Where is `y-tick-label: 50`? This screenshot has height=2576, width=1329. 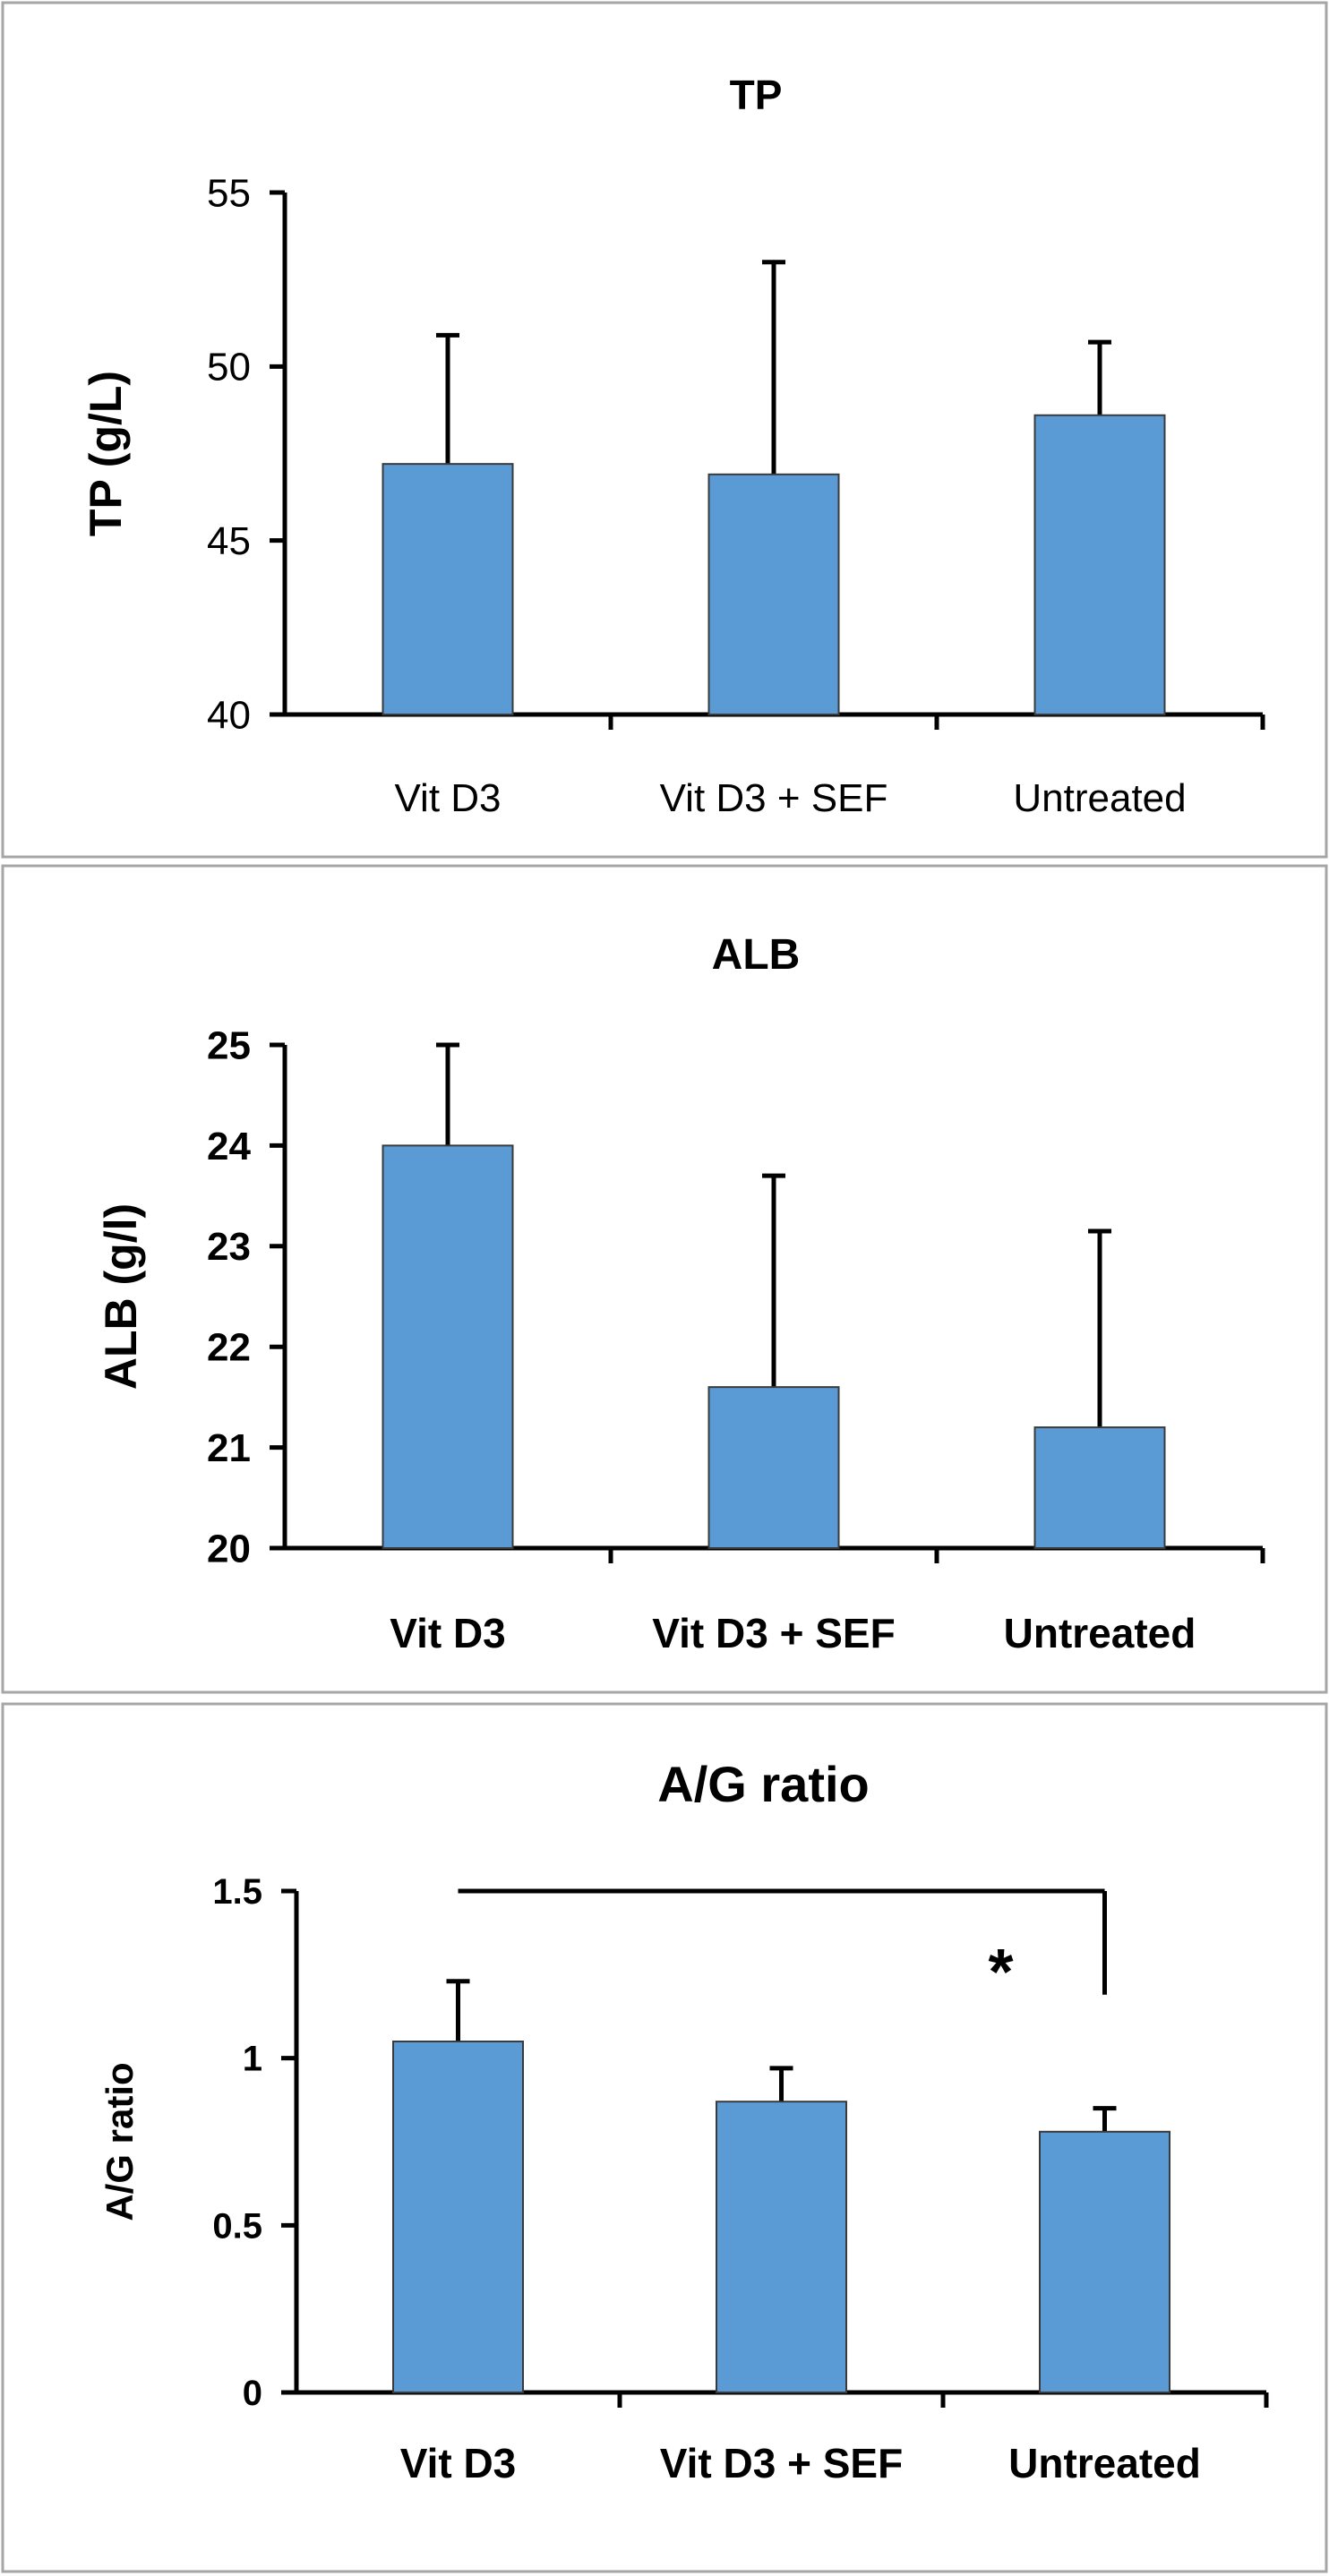
y-tick-label: 50 is located at coordinates (229, 367).